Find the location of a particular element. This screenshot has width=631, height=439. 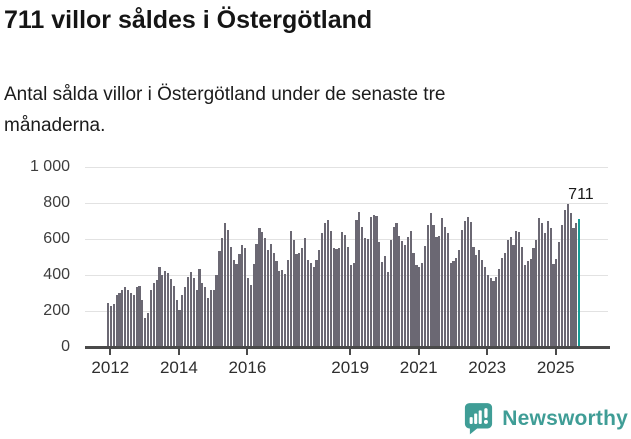

x-tick-label: 2023 is located at coordinates (487, 367).